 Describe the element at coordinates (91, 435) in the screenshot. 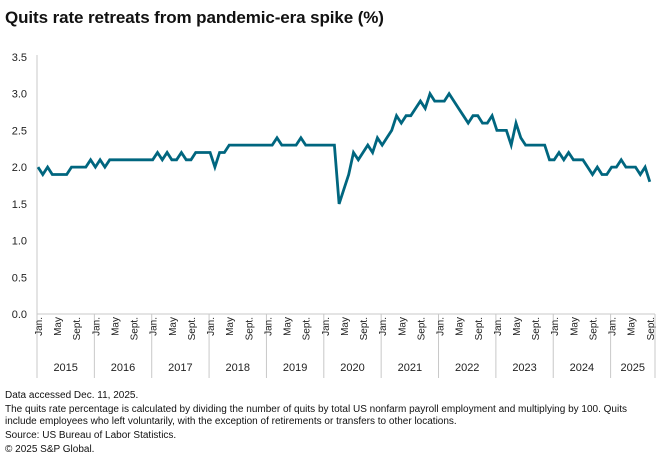

I see `note-source: Source: US Bureau of Labor Statistics.` at that location.